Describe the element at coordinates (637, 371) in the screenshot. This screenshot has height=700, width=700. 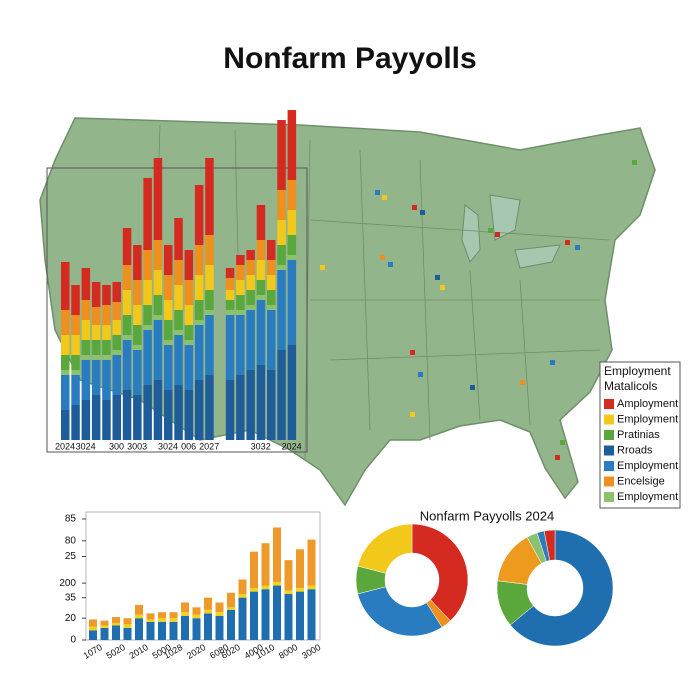
I see `legend-title: Employment` at that location.